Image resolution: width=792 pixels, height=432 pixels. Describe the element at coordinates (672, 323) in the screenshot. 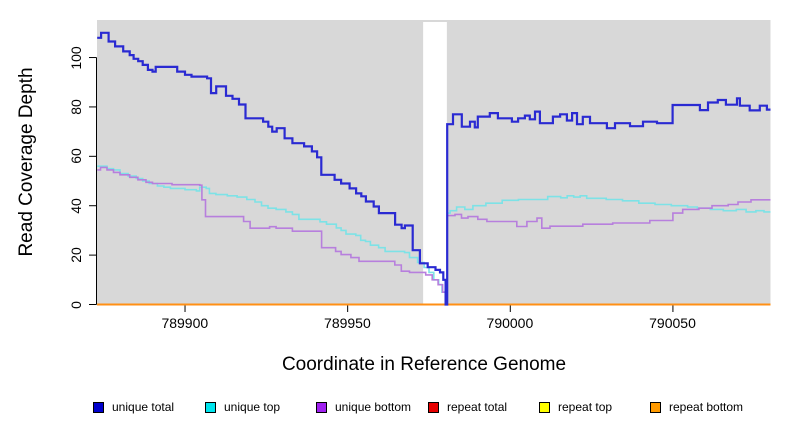

I see `x-tick-label: 790050` at that location.